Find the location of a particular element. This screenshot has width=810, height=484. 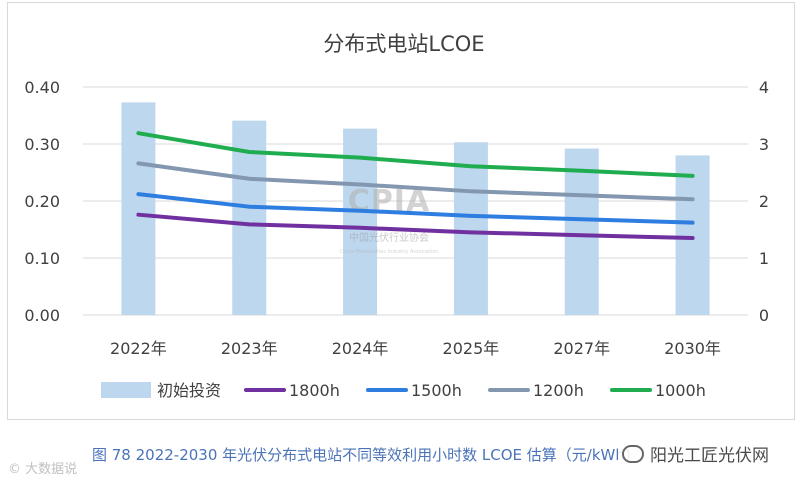

x-tick-label: 2030年 is located at coordinates (692, 348).